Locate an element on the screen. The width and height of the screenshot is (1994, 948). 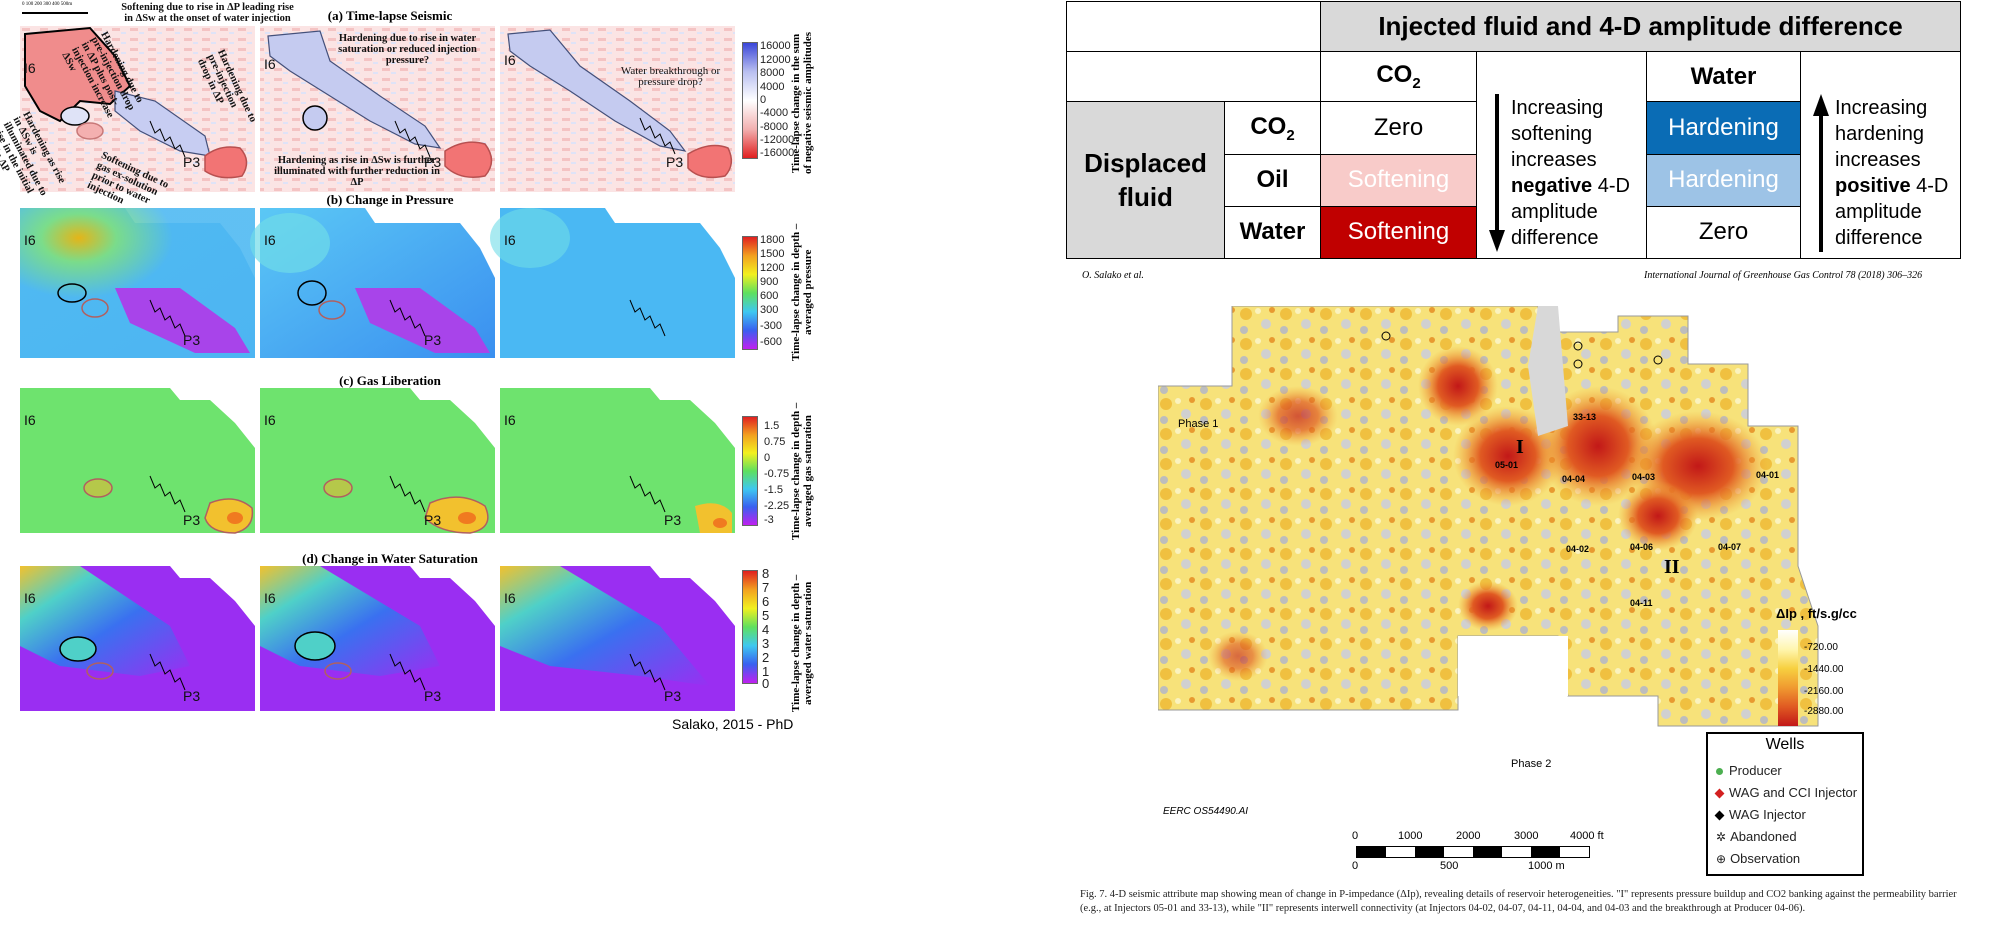
row-label-co2: CO2 is located at coordinates (1272, 128).